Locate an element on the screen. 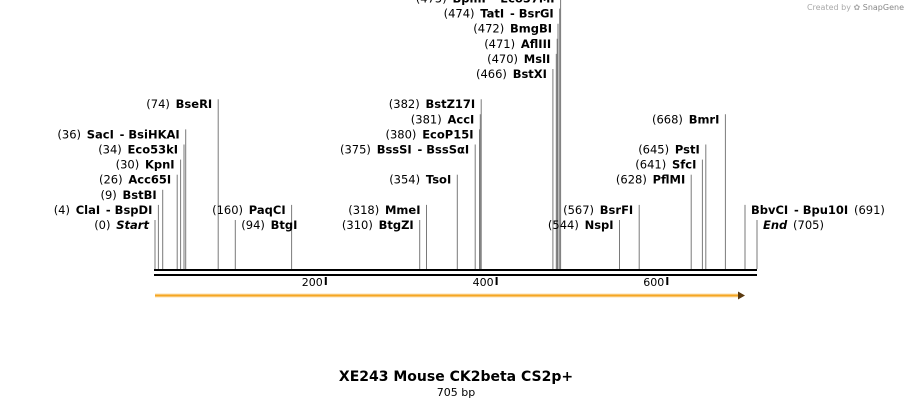 The width and height of the screenshot is (912, 408). site-position: (354) is located at coordinates (404, 180).